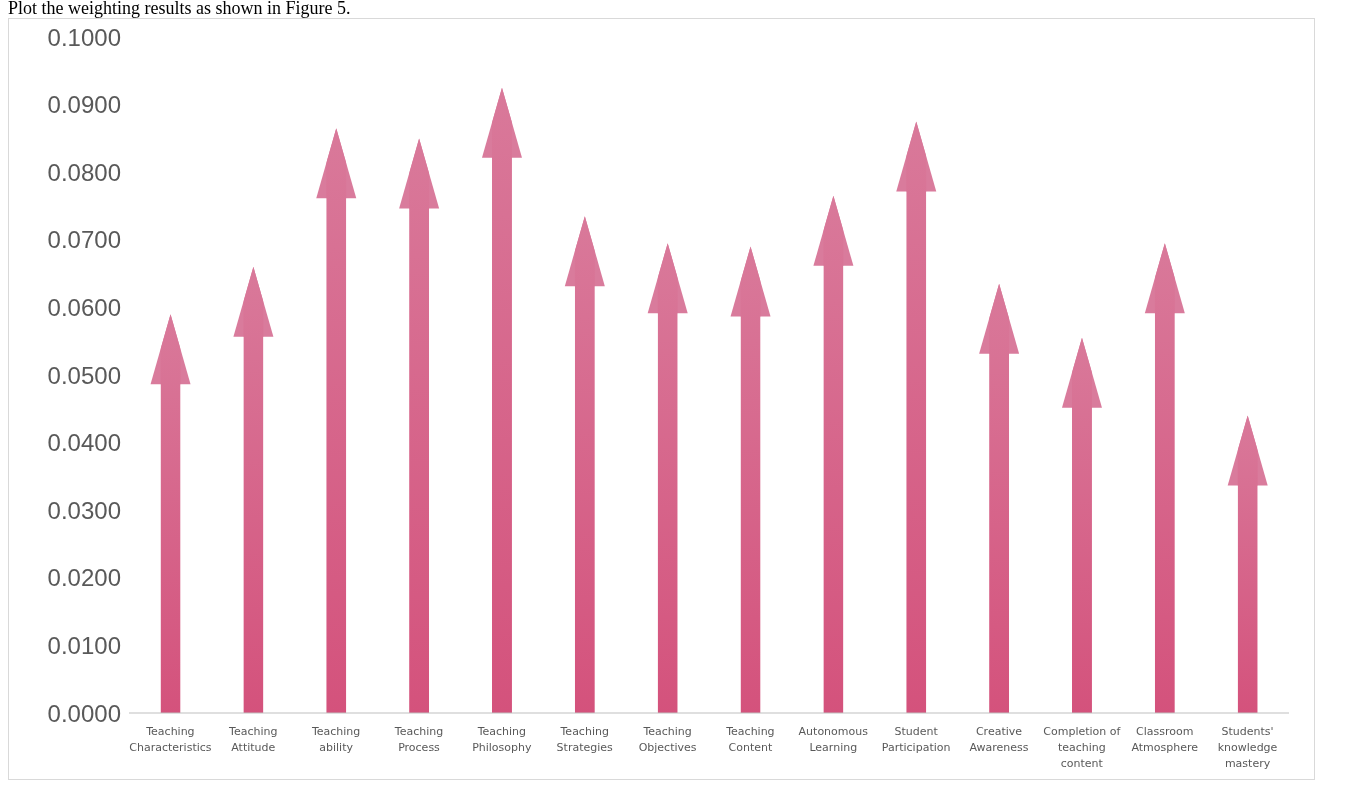  Describe the element at coordinates (585, 739) in the screenshot. I see `x-tick-label: Teaching Strategies` at that location.